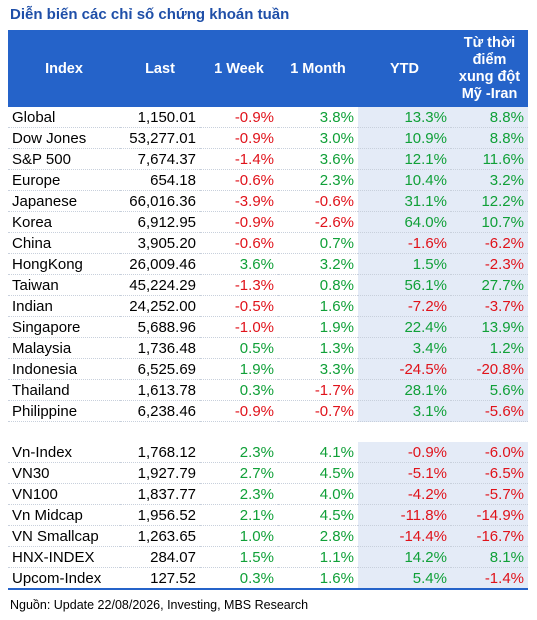 Image resolution: width=537 pixels, height=620 pixels. I want to click on cell: 28.1%, so click(404, 390).